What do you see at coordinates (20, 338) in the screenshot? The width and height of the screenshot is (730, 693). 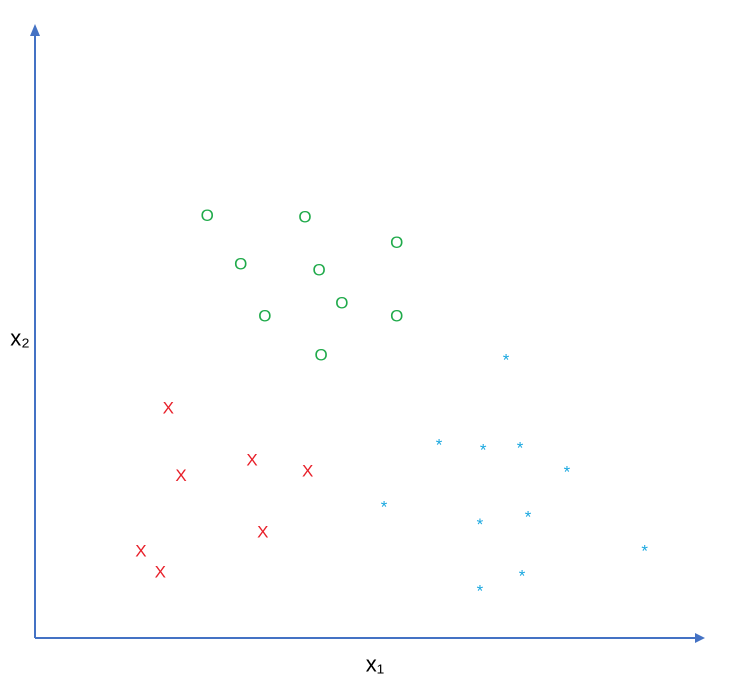 I see `y-axis-label: x₂` at bounding box center [20, 338].